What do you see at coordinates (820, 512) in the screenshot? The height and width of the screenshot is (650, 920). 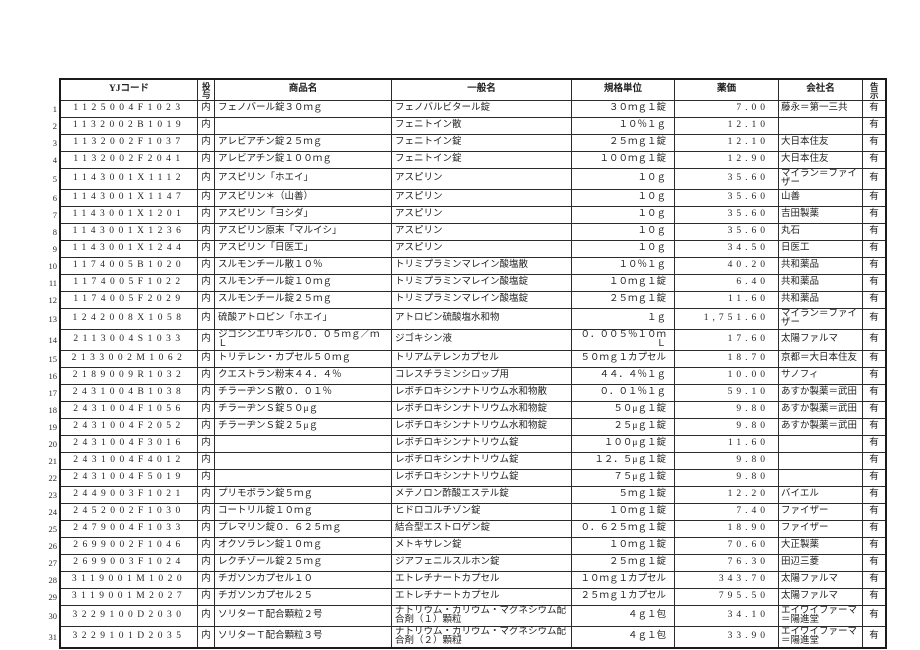 I see `company-cell: ファイザー` at bounding box center [820, 512].